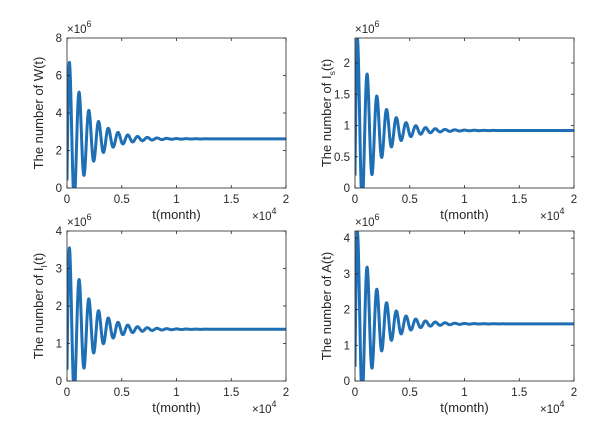 This screenshot has height=421, width=611. What do you see at coordinates (59, 39) in the screenshot?
I see `y-tick-label: 8` at bounding box center [59, 39].